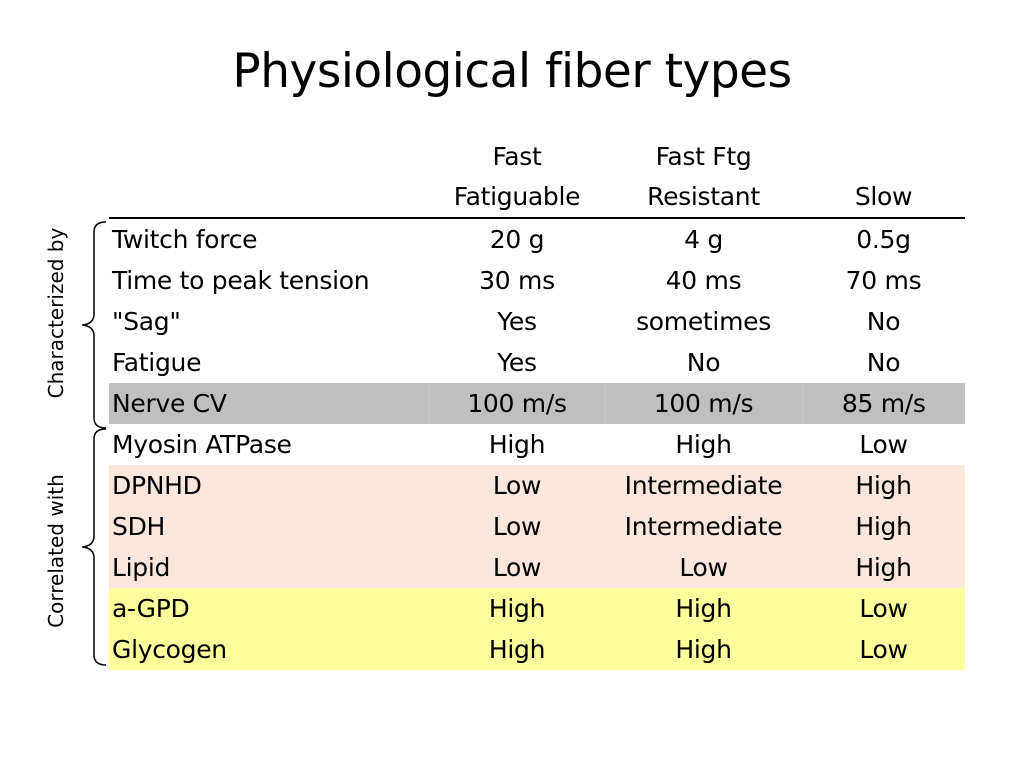 The height and width of the screenshot is (768, 1024). I want to click on cell-fast-resistant: No, so click(703, 362).